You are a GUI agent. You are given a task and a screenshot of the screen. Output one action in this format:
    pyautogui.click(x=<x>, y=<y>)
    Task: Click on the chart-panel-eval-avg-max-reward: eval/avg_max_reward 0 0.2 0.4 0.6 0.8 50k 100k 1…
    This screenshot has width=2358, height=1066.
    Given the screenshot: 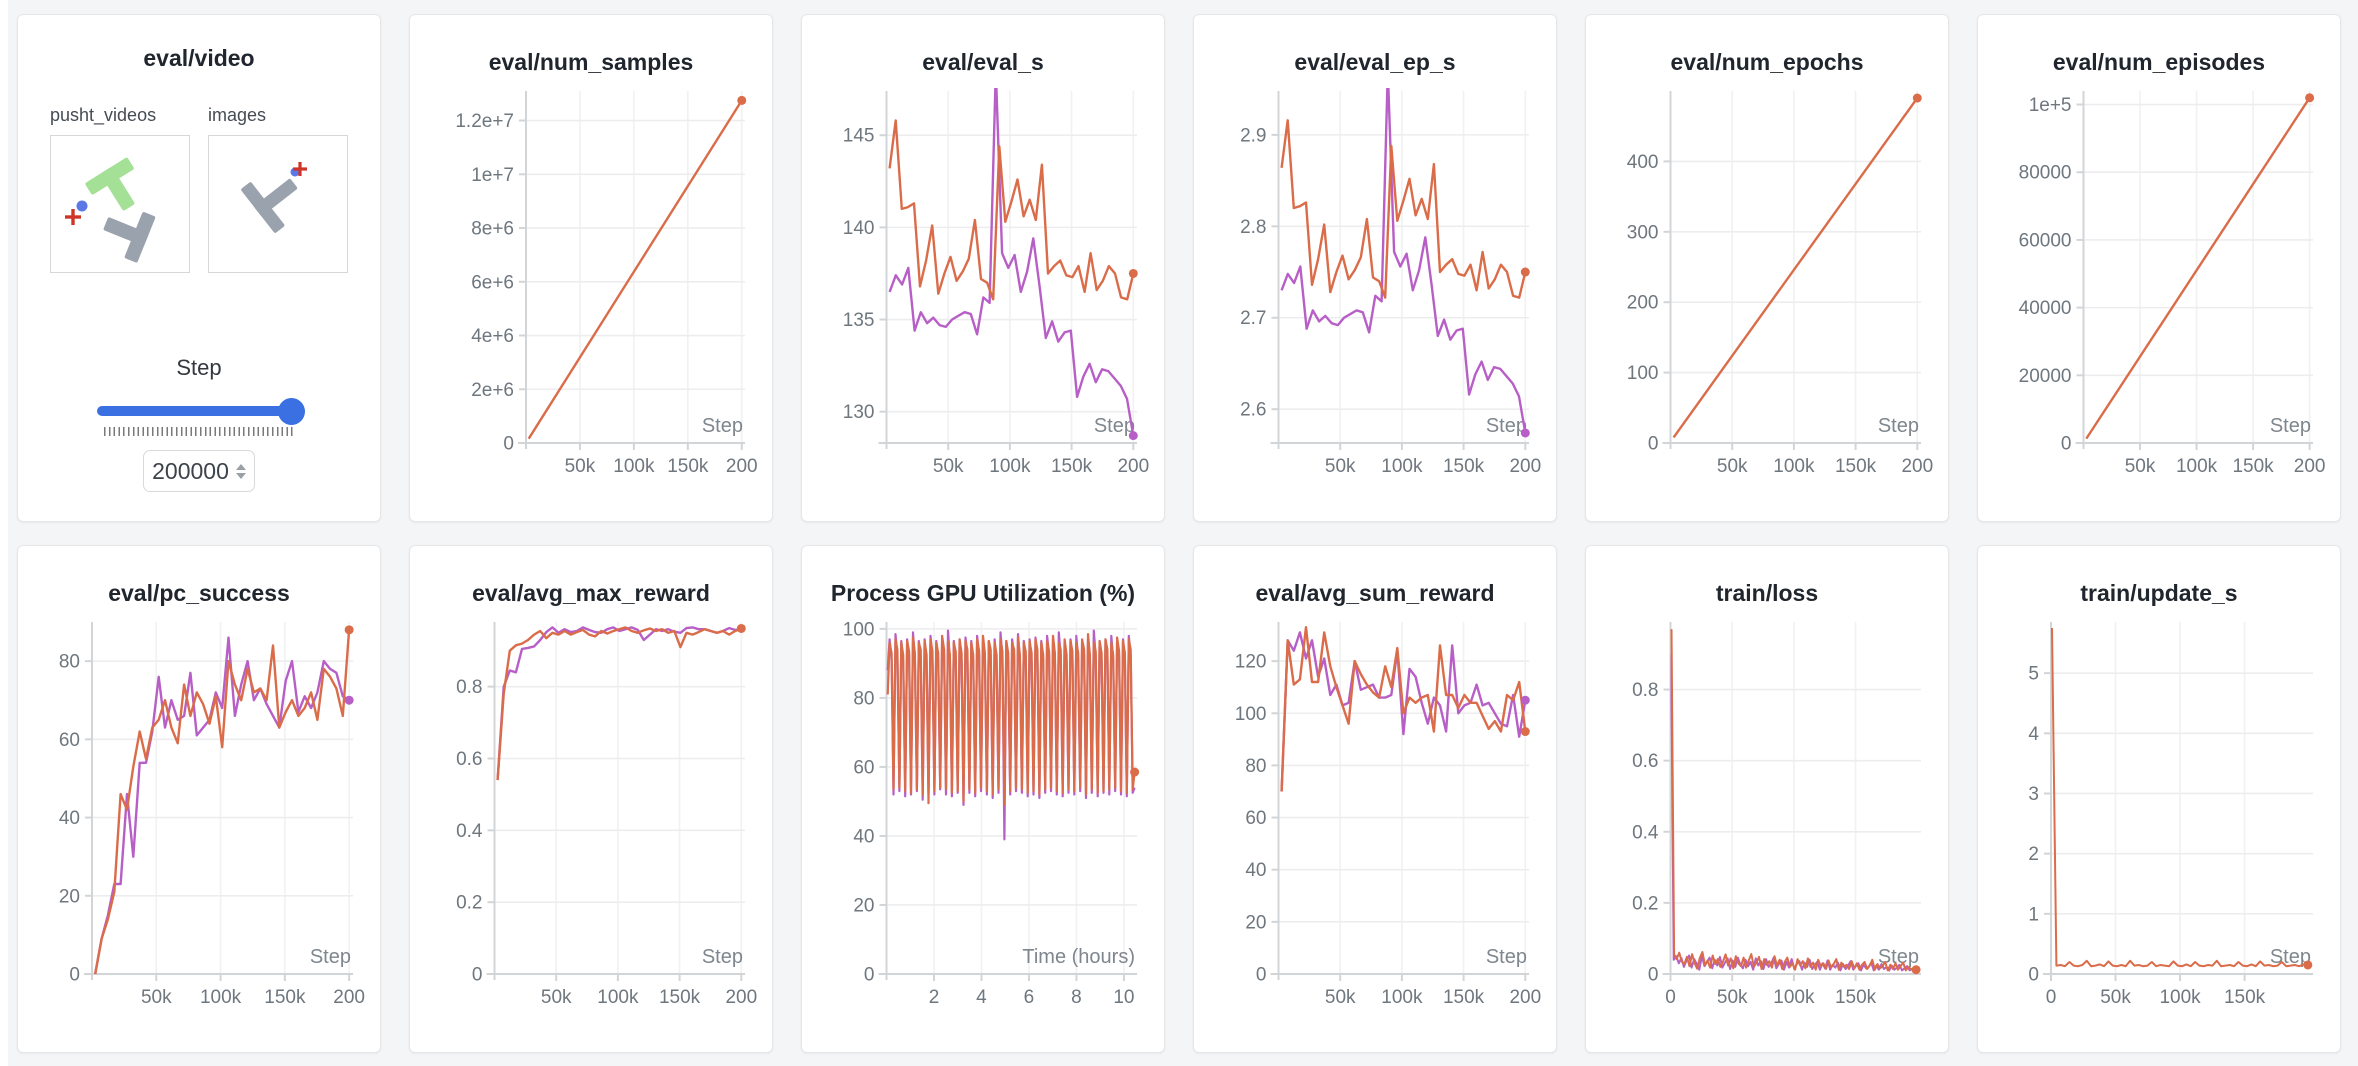 What is the action you would take?
    pyautogui.click(x=591, y=799)
    